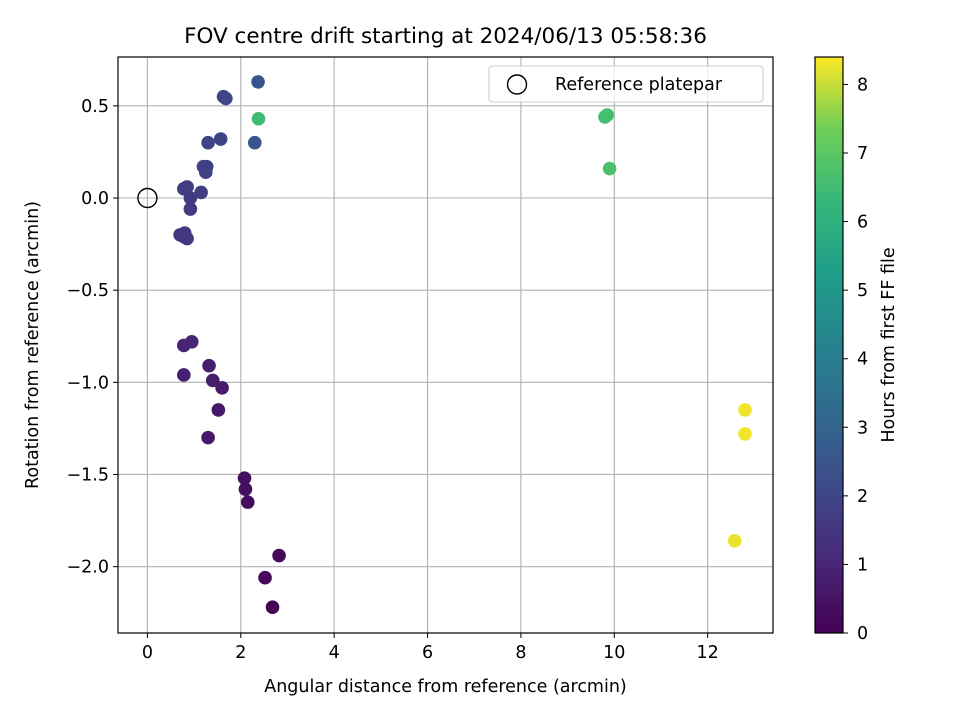 This screenshot has height=720, width=960. I want to click on colorbar-tick-label: 0, so click(862, 634).